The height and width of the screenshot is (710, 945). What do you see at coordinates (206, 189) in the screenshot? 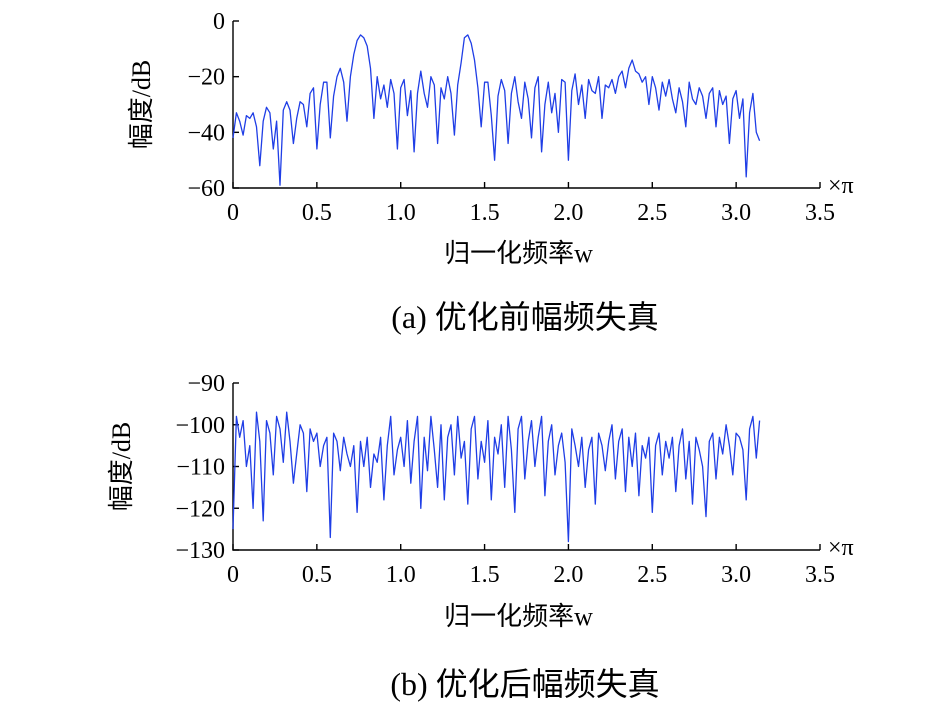
I see `y-tick-label: −60` at bounding box center [206, 189].